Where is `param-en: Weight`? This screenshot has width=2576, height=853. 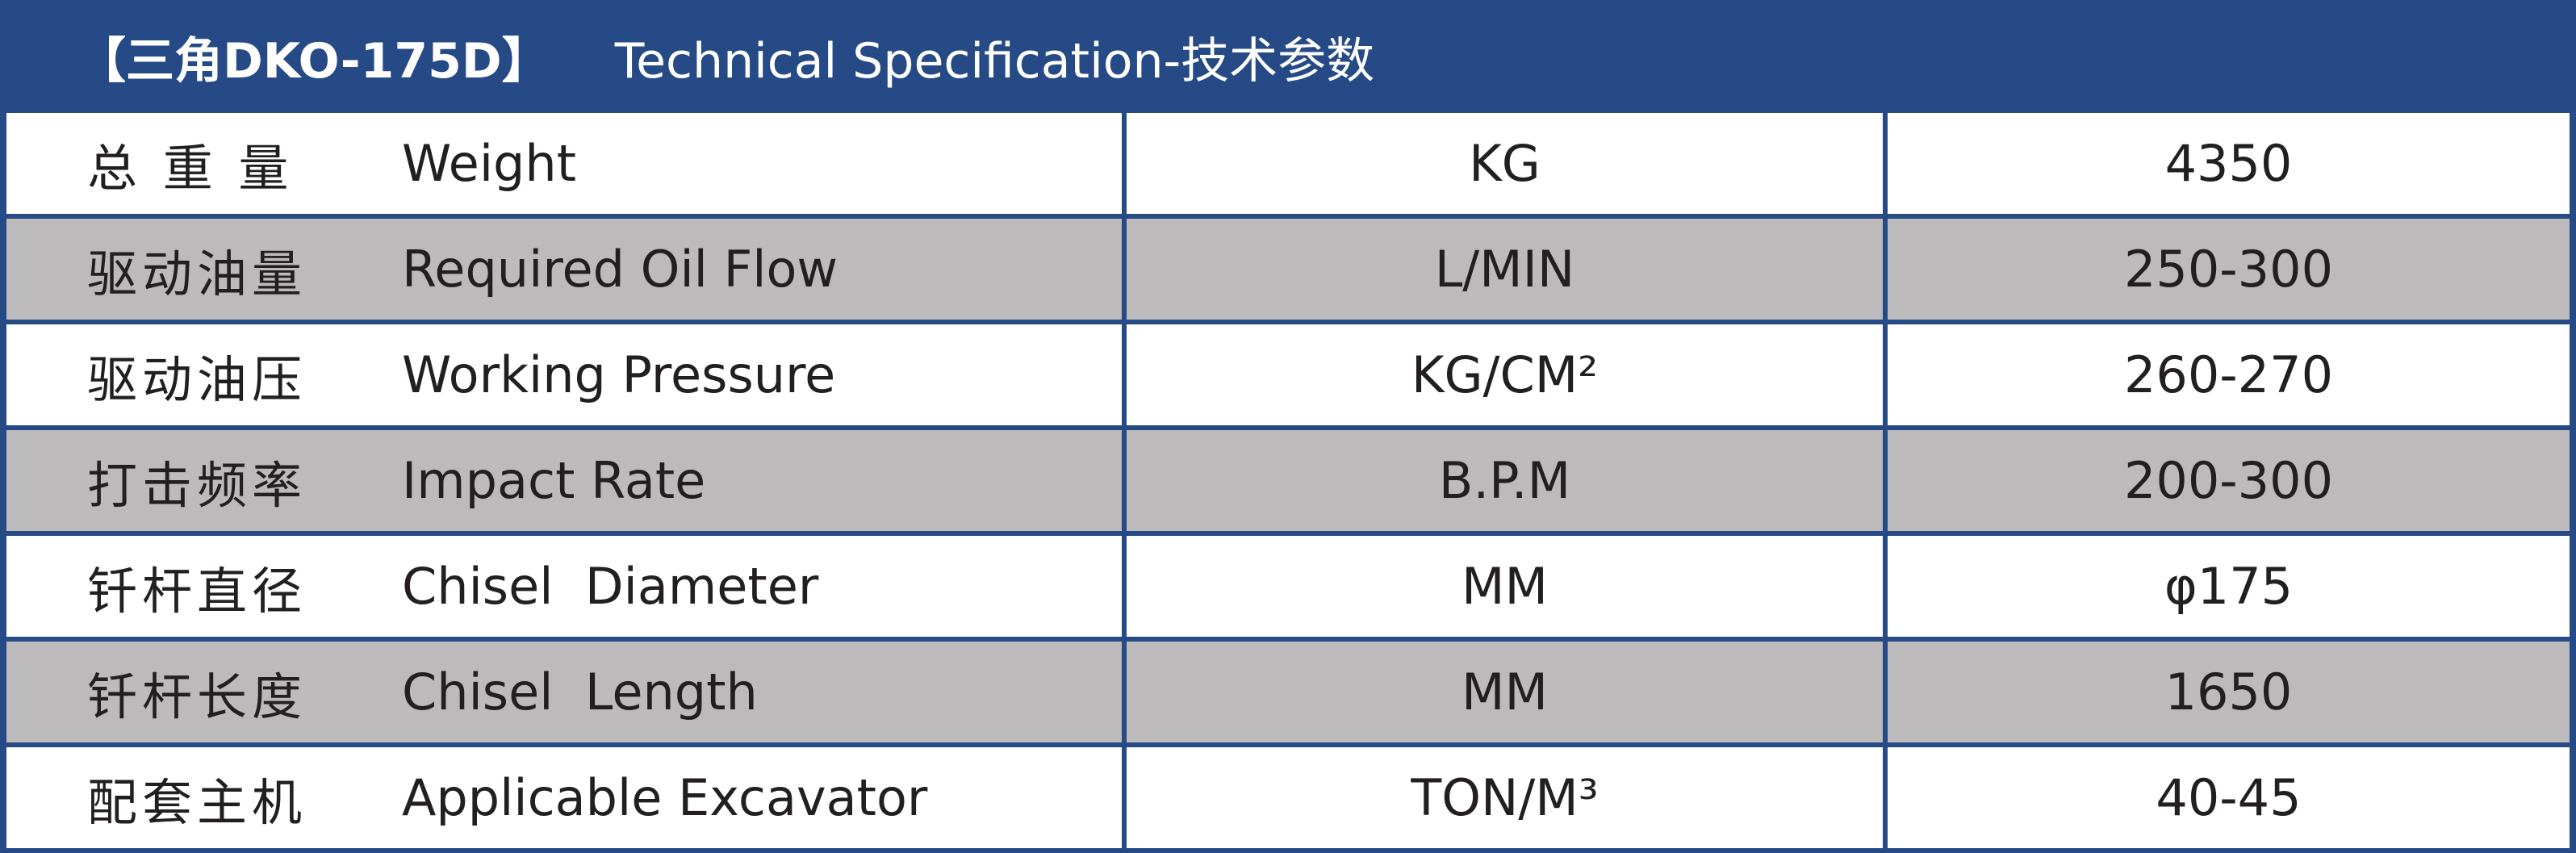 param-en: Weight is located at coordinates (489, 164).